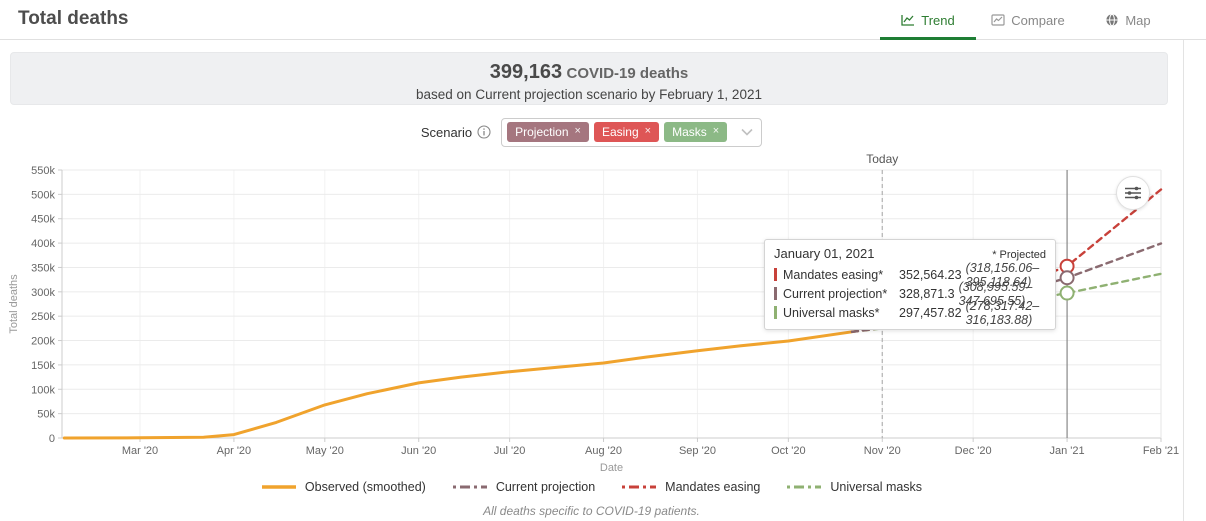 The height and width of the screenshot is (521, 1206). Describe the element at coordinates (43, 293) in the screenshot. I see `y-tick-label: 300k` at that location.